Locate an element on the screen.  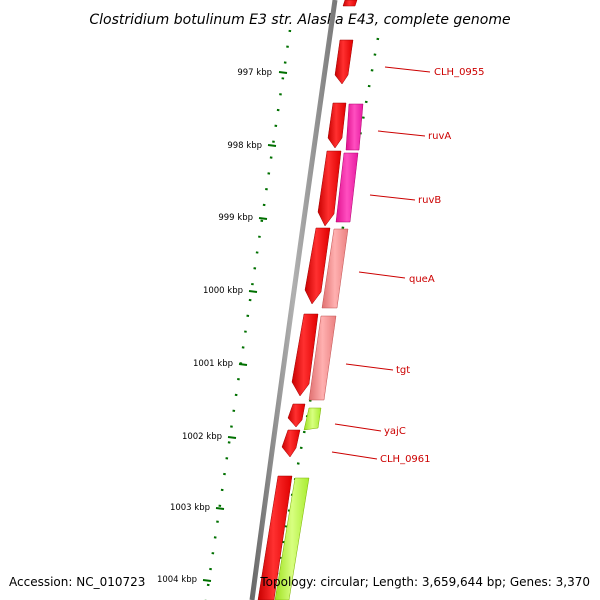
scale-label: 999 kbp is located at coordinates (235, 218).